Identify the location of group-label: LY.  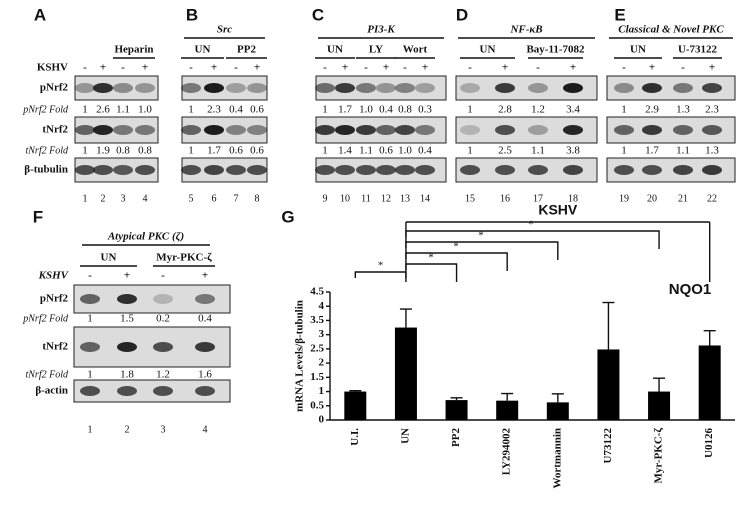
(376, 50).